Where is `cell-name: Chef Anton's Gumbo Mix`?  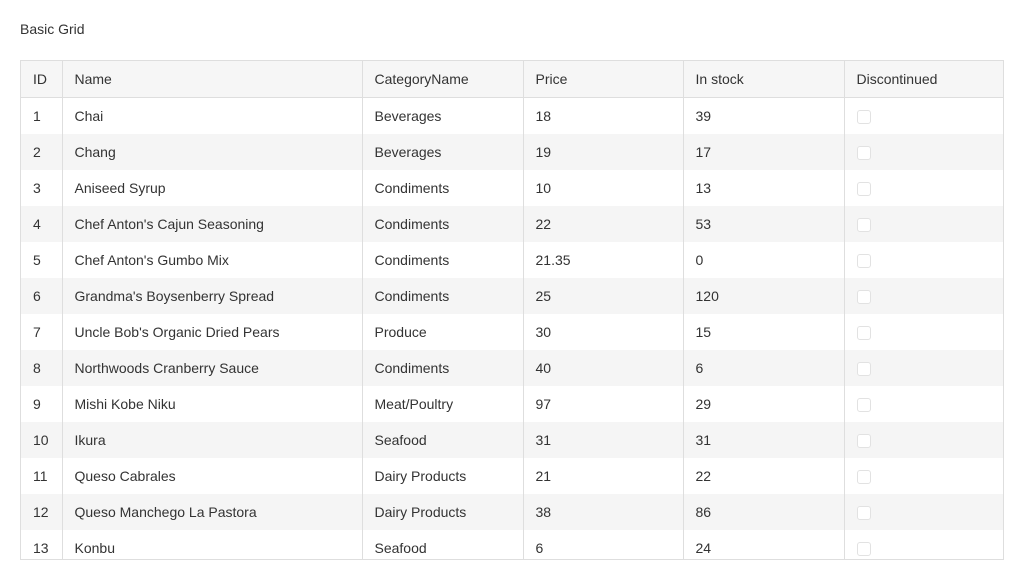
cell-name: Chef Anton's Gumbo Mix is located at coordinates (212, 260).